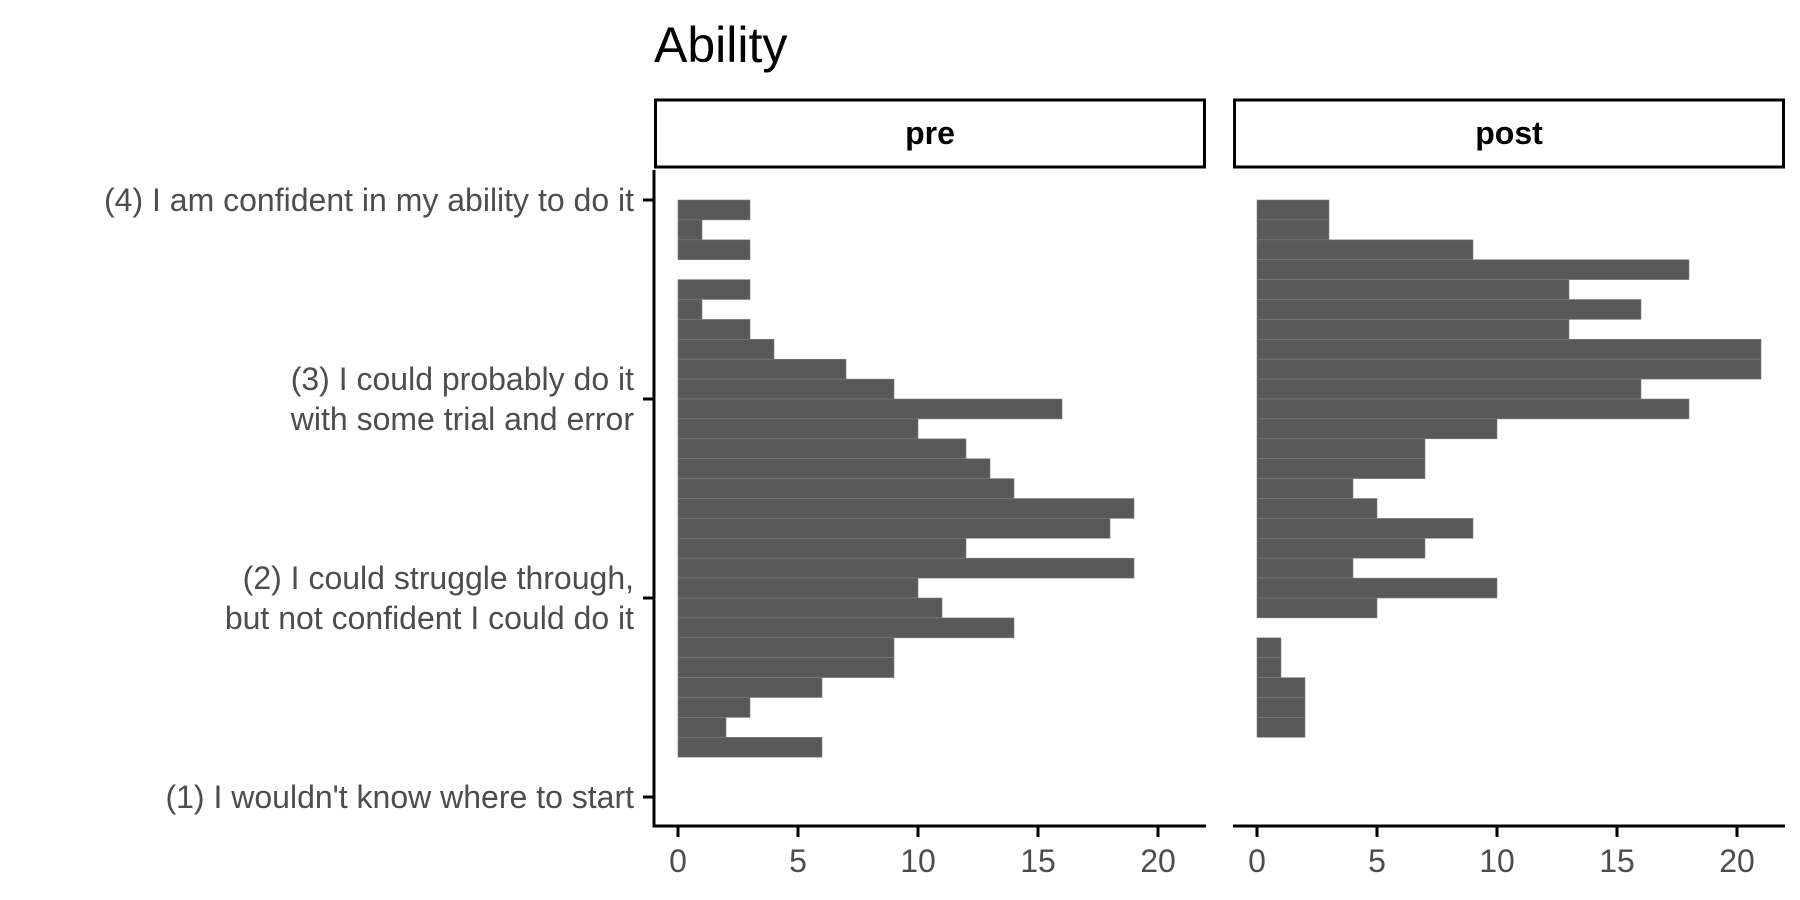  I want to click on facet-strip-pre, so click(930, 133).